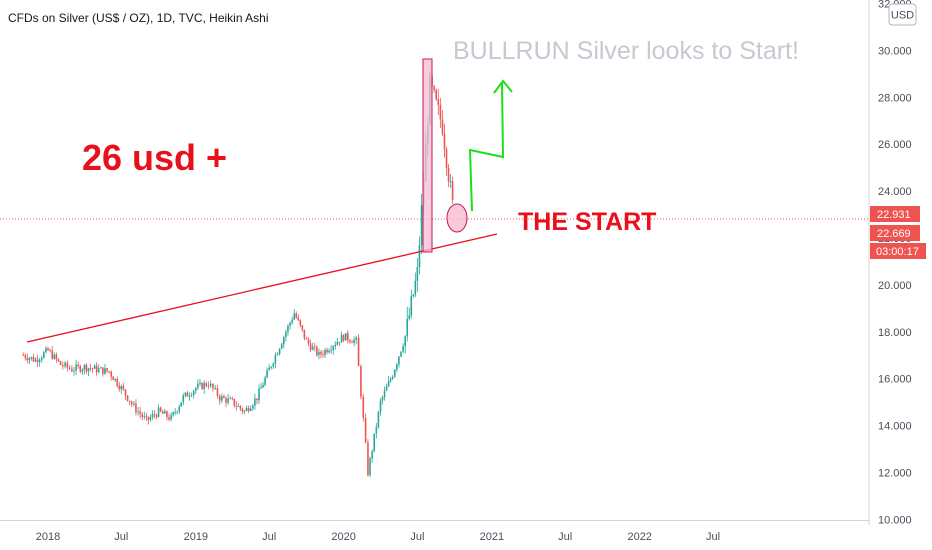  I want to click on time-tick-label: 2018, so click(48, 537).